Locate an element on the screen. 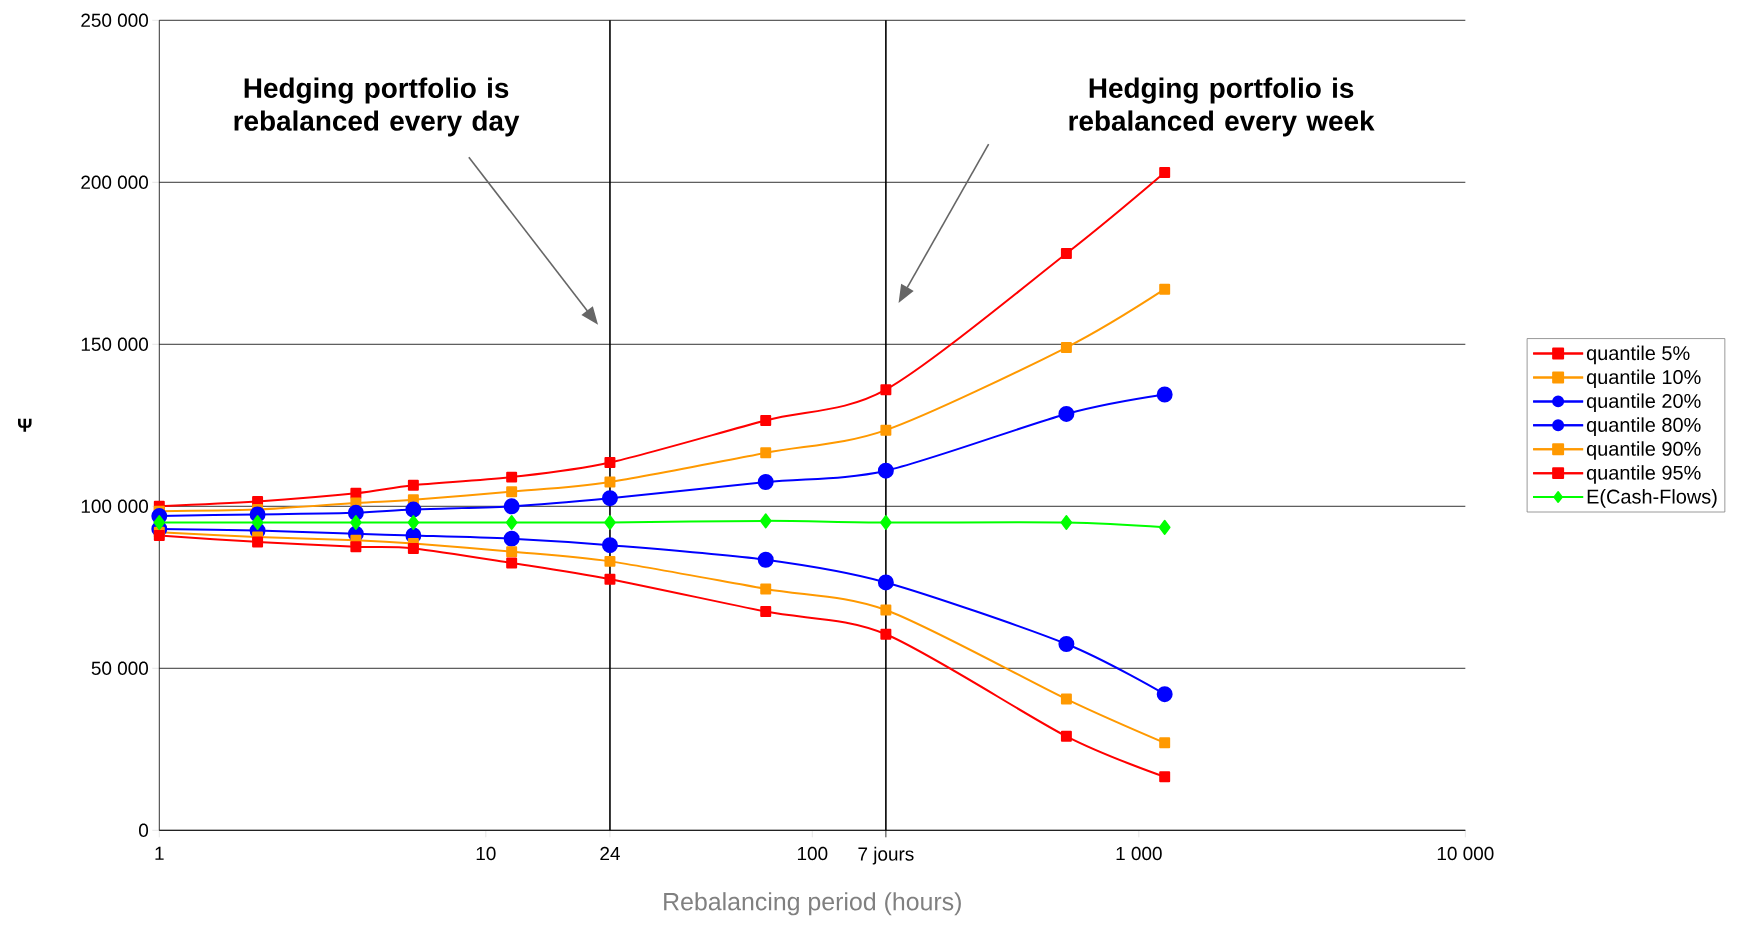 Image resolution: width=1760 pixels, height=928 pixels. annotation: Hedging portfolio is rebalanced every day is located at coordinates (377, 107).